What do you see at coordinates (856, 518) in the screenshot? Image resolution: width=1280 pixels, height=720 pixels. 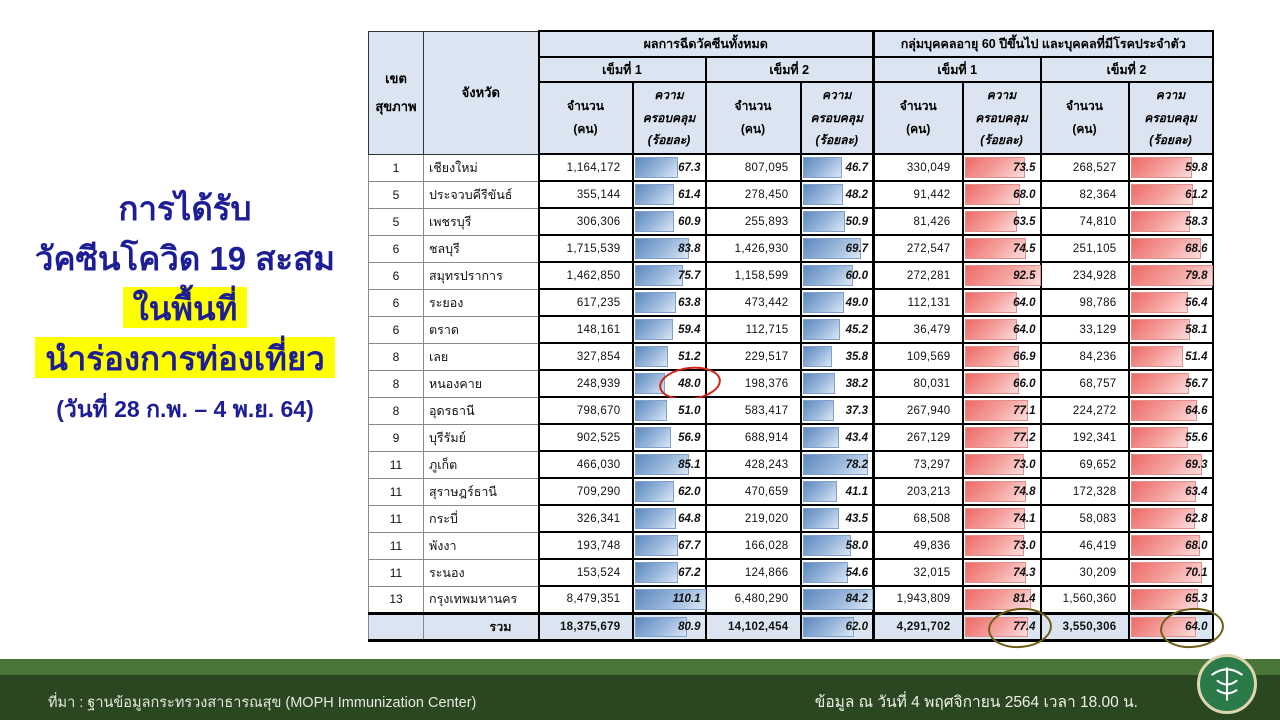 I see `coverage-value: 43.5` at bounding box center [856, 518].